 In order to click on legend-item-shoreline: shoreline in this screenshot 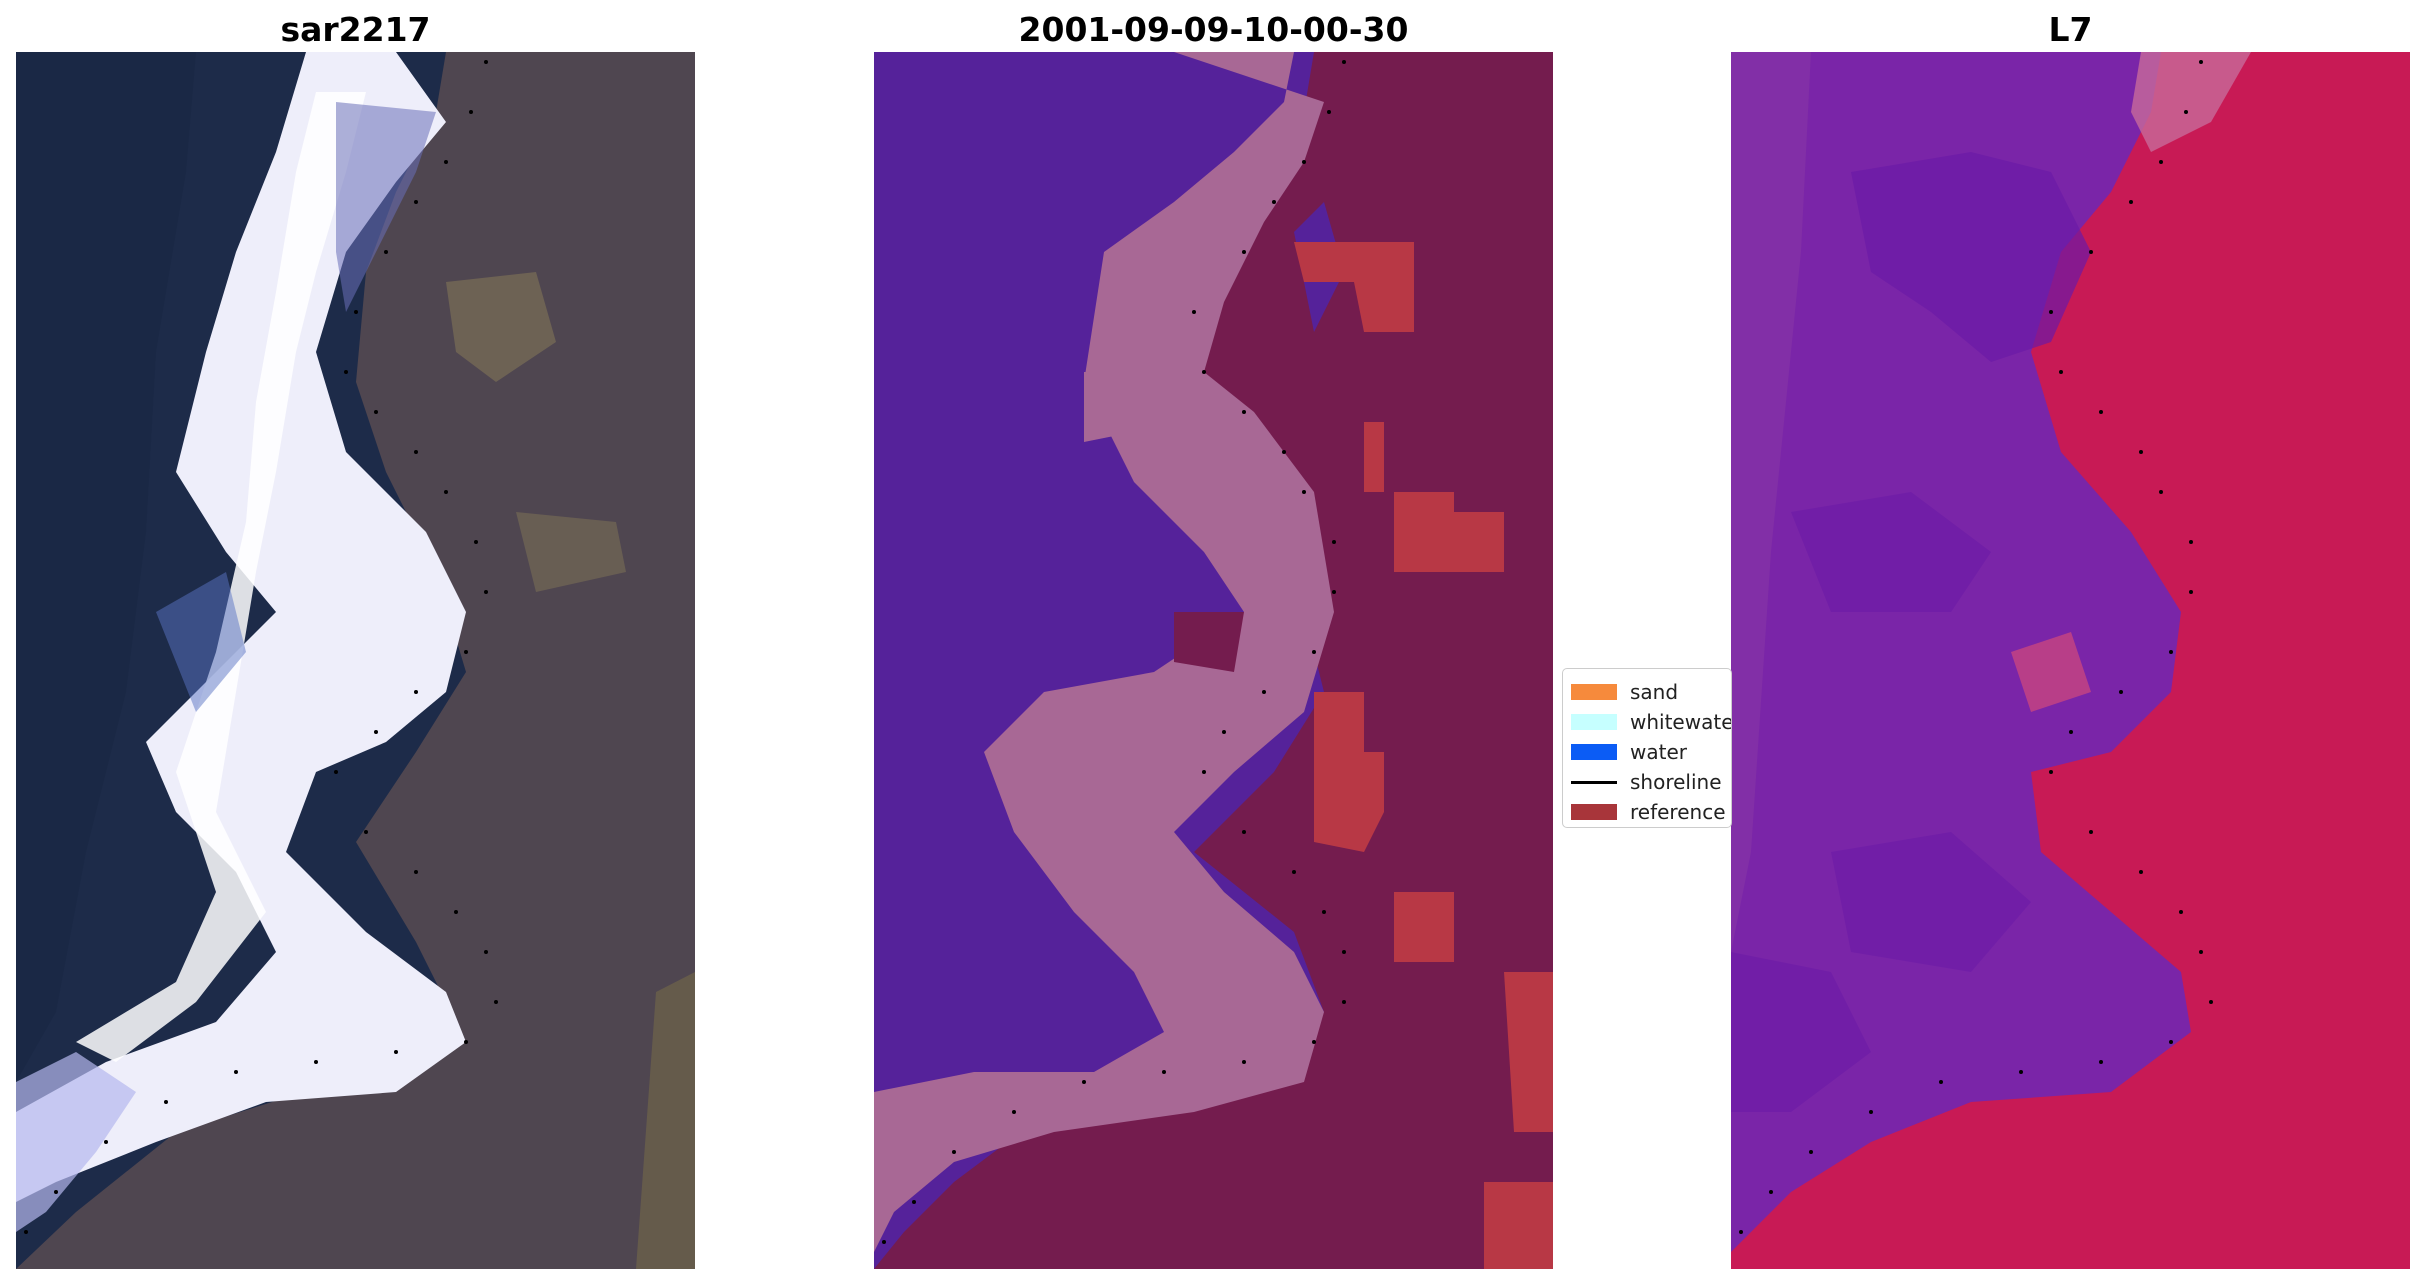, I will do `click(1647, 780)`.